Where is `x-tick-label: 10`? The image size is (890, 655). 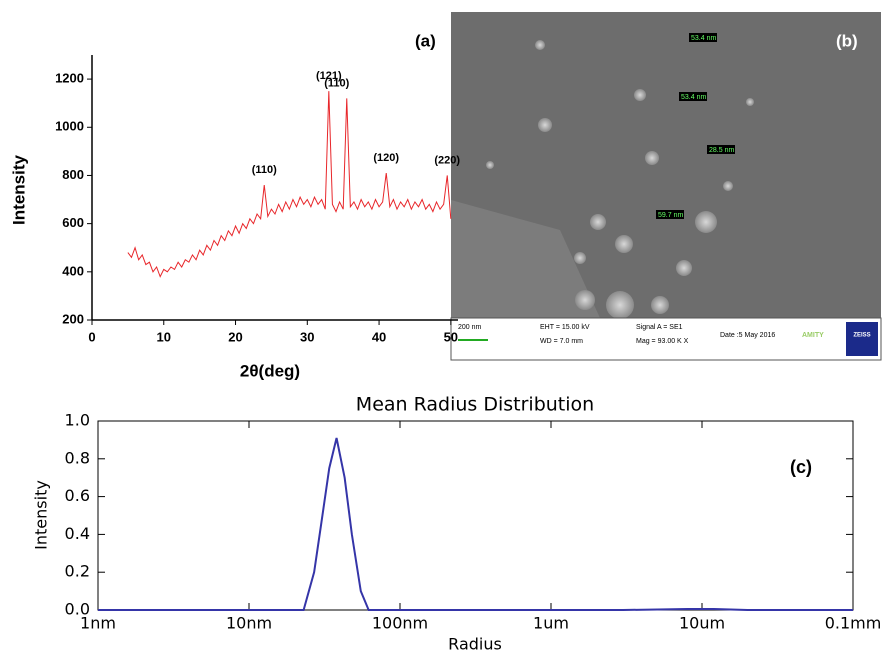
x-tick-label: 10 is located at coordinates (164, 336).